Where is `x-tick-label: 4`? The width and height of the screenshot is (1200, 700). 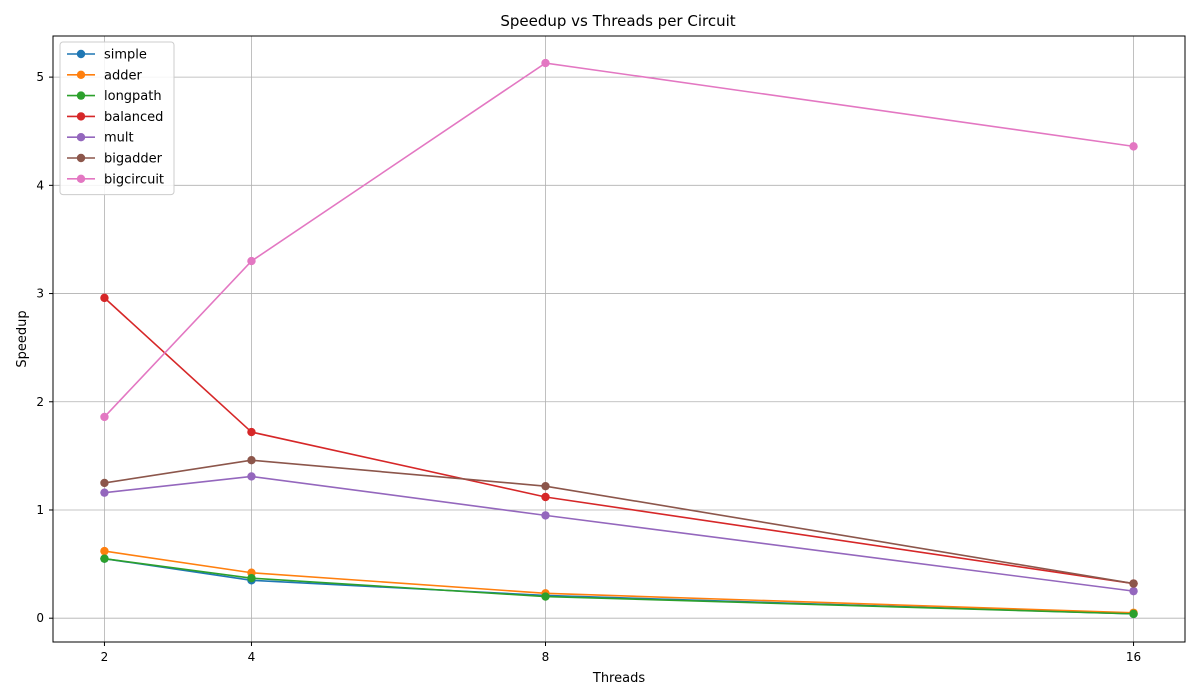
x-tick-label: 4 is located at coordinates (252, 657).